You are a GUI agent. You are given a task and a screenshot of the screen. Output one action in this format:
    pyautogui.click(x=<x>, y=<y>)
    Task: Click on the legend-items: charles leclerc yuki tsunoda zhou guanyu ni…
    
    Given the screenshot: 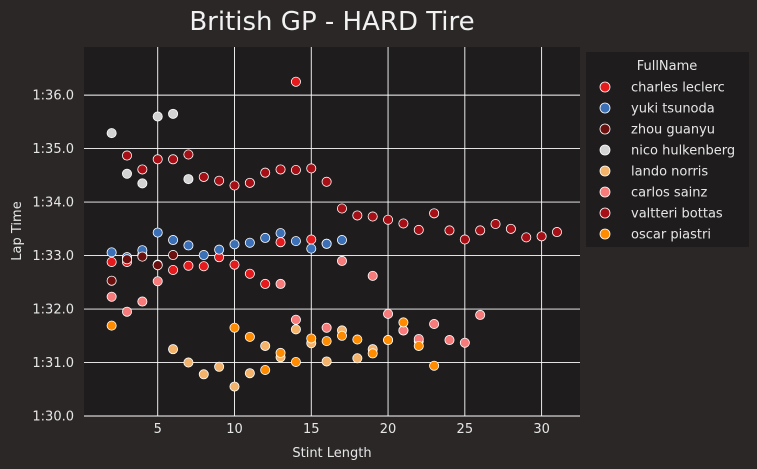 What is the action you would take?
    pyautogui.click(x=667, y=162)
    